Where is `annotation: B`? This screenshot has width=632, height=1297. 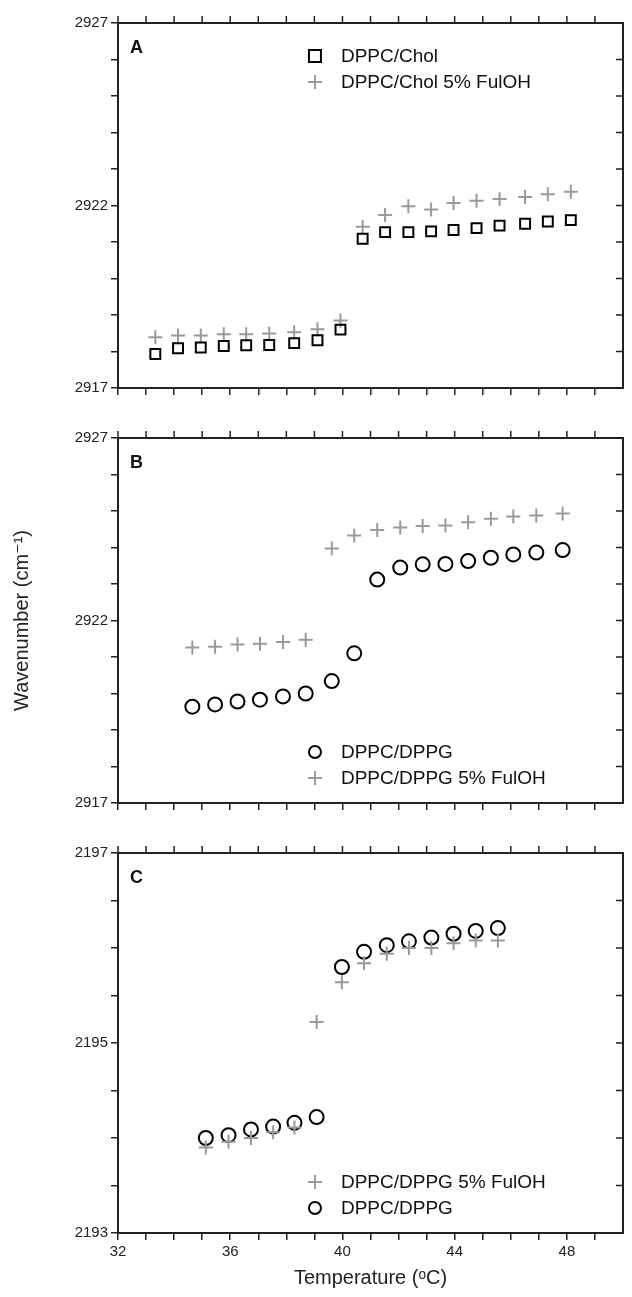 annotation: B is located at coordinates (136, 461).